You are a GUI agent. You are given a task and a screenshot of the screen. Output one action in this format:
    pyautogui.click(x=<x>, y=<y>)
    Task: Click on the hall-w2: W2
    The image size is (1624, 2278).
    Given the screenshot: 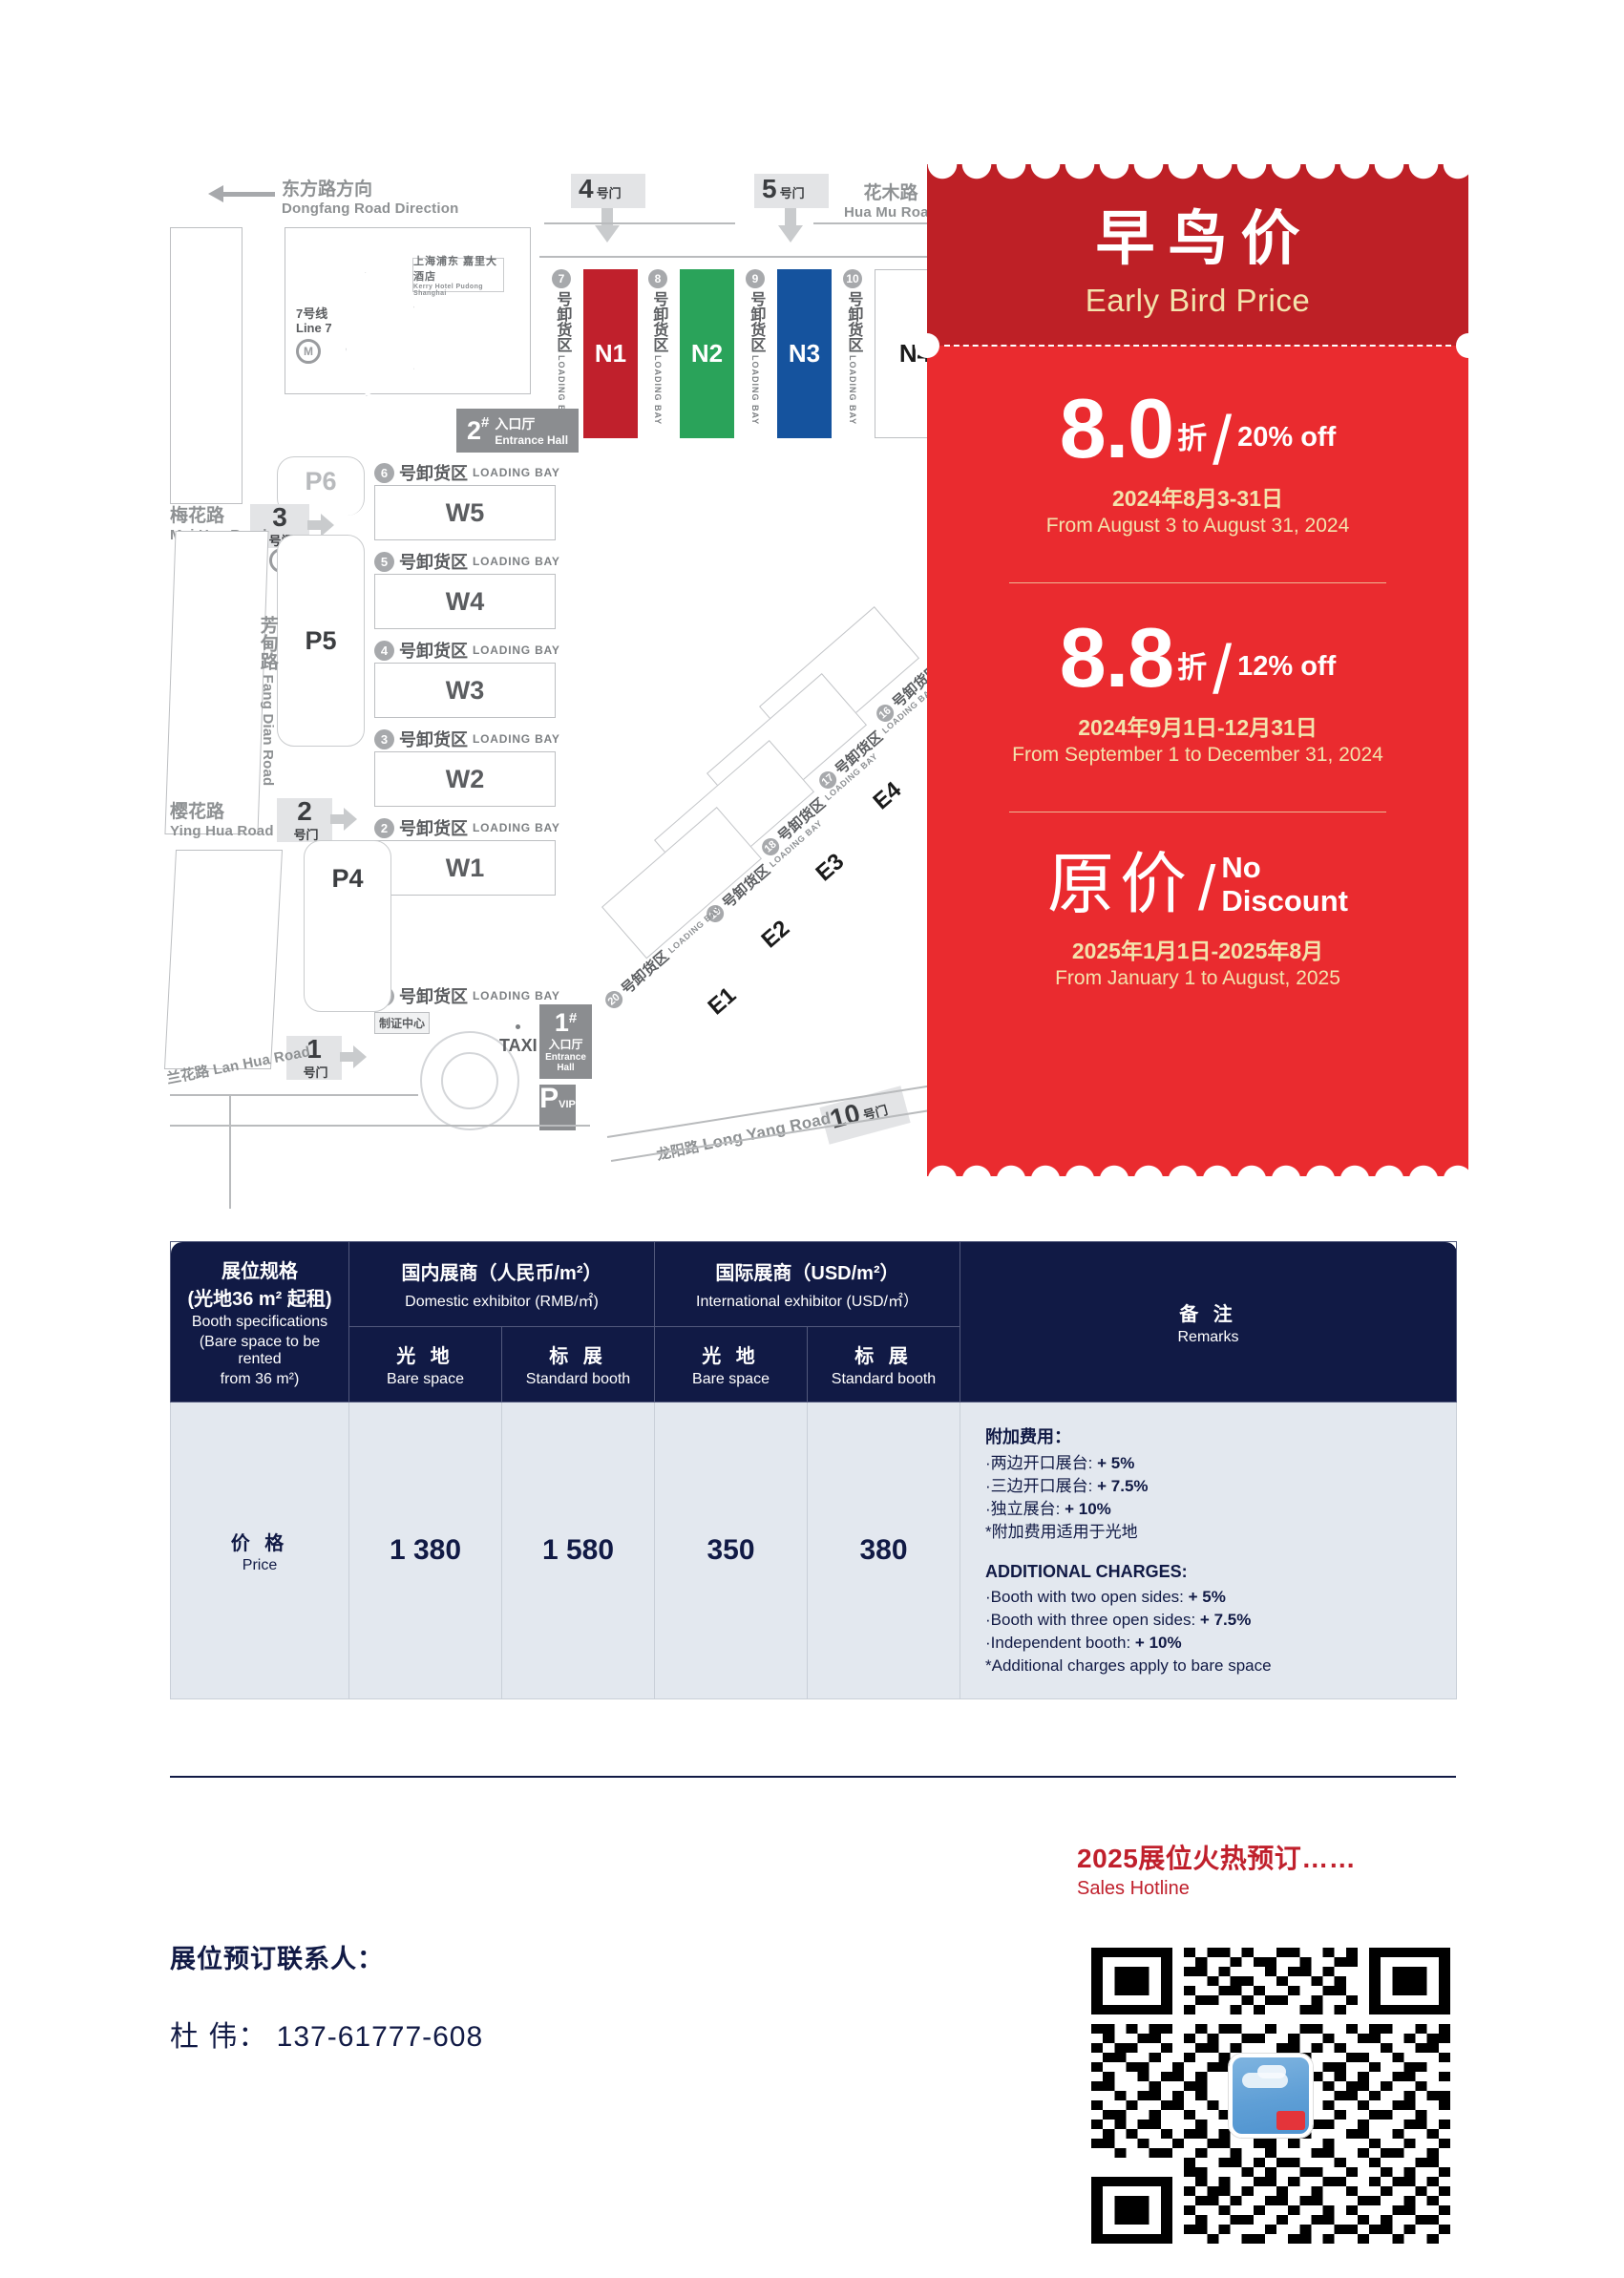 What is the action you would take?
    pyautogui.click(x=465, y=779)
    